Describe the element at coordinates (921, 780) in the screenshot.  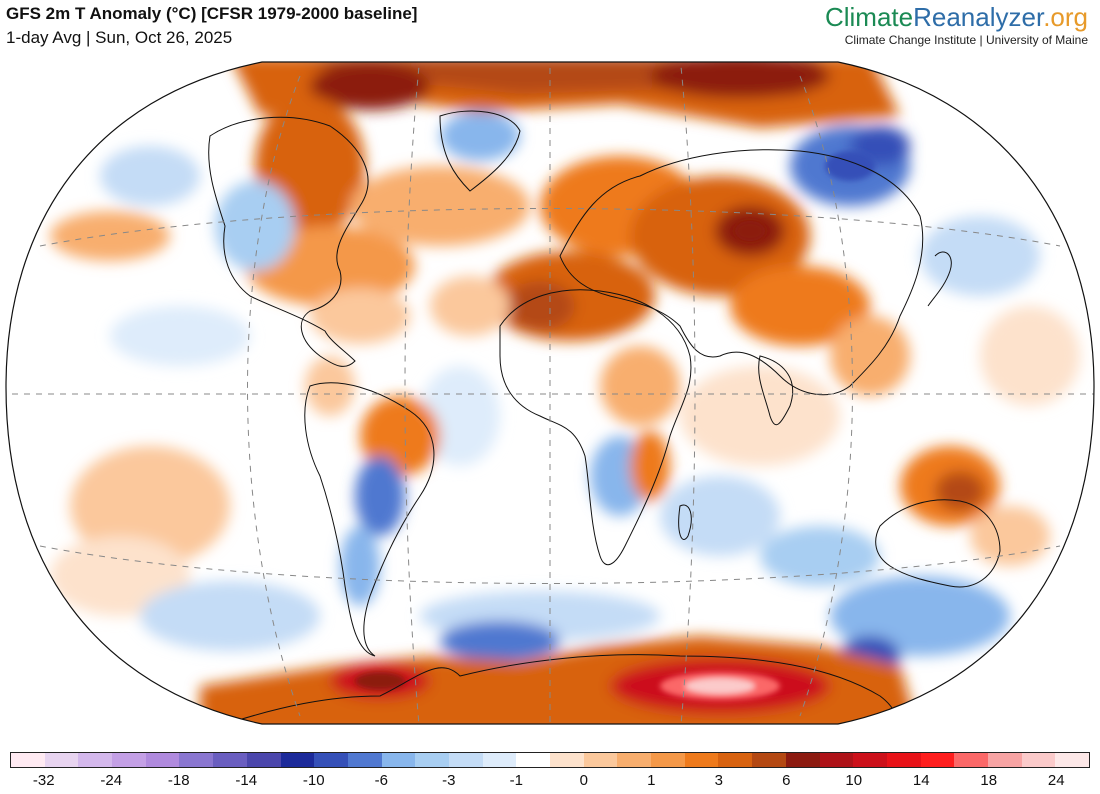
I see `color-scale-tick-label: 14` at that location.